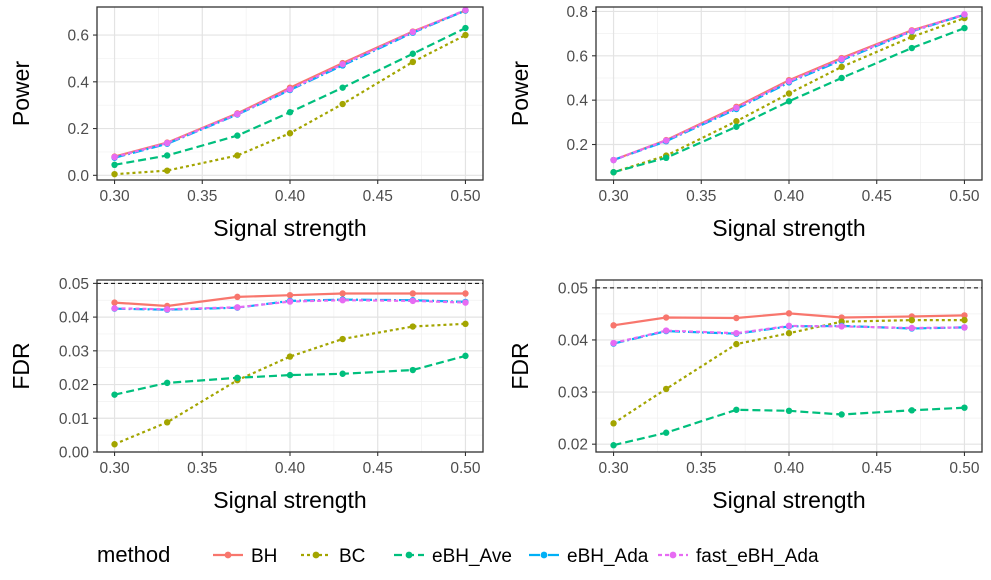 The height and width of the screenshot is (580, 991). Describe the element at coordinates (352, 556) in the screenshot. I see `legend-label: BC` at that location.